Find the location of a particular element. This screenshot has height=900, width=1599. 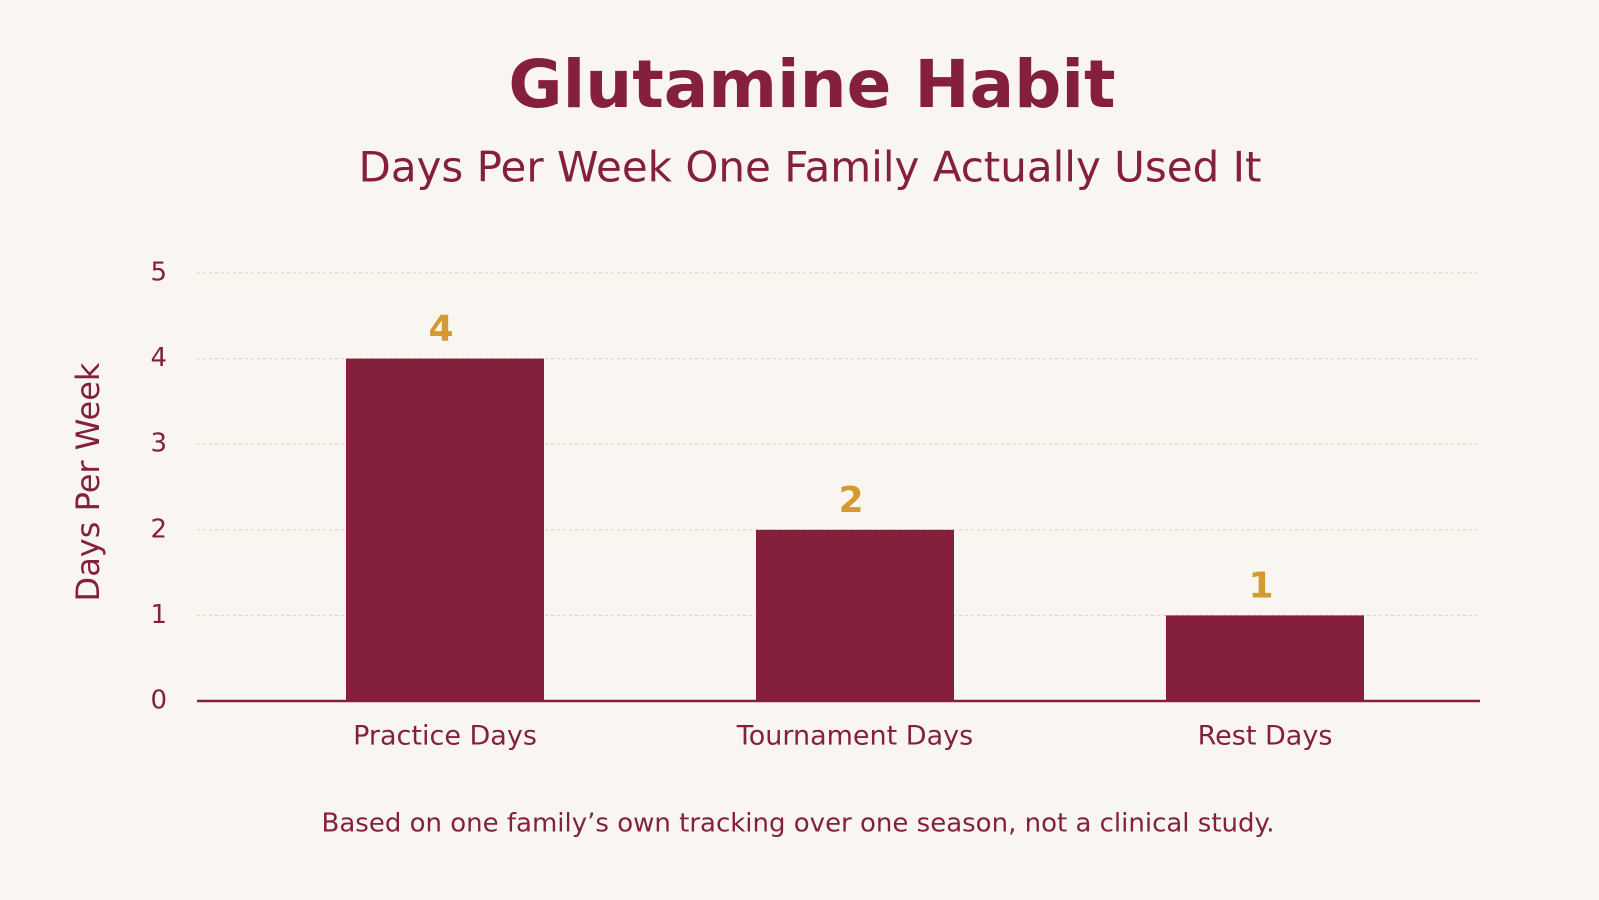

y-tick-label: 3 is located at coordinates (158, 444).